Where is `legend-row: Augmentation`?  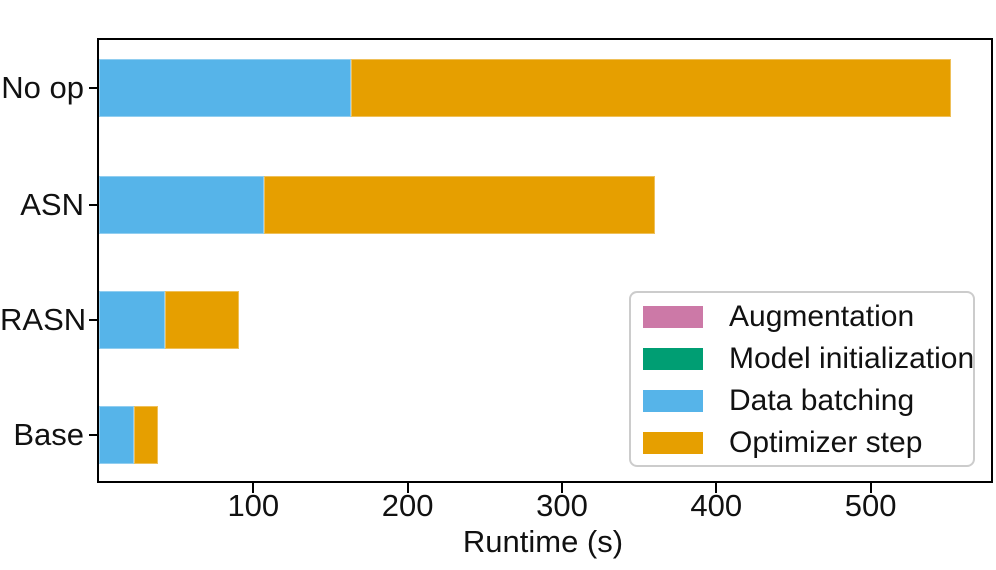
legend-row: Augmentation is located at coordinates (808, 317).